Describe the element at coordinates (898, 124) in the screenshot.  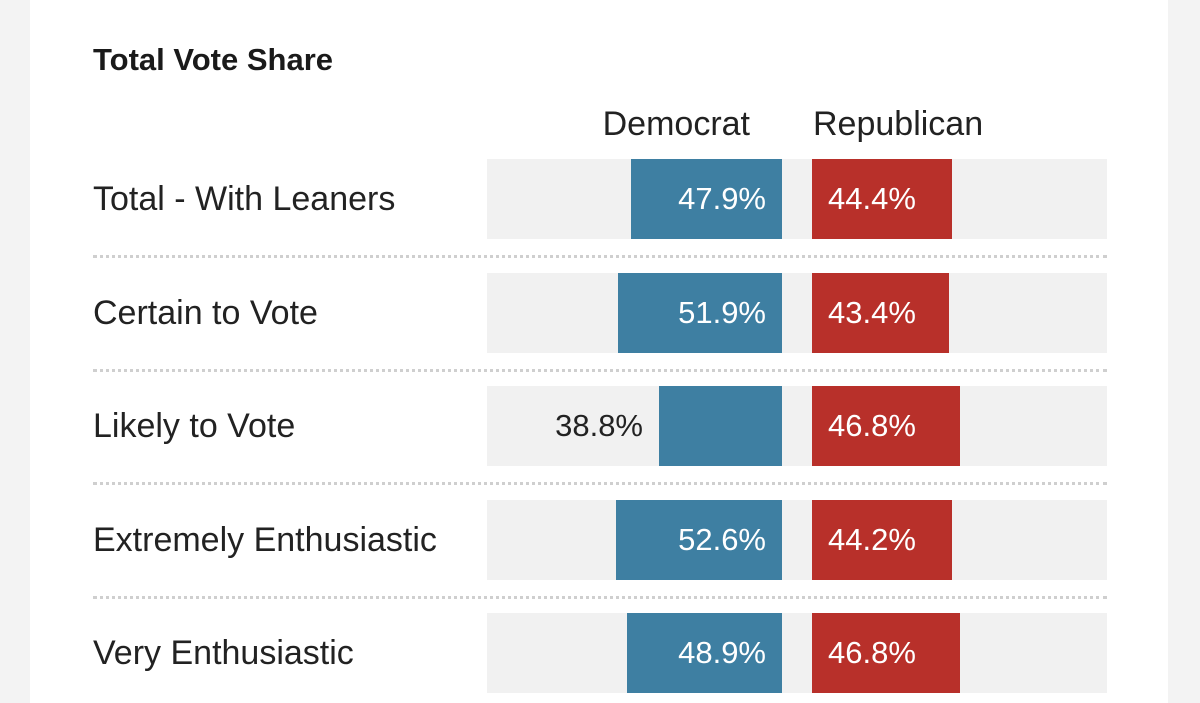
I see `series-header-republican: Republican` at that location.